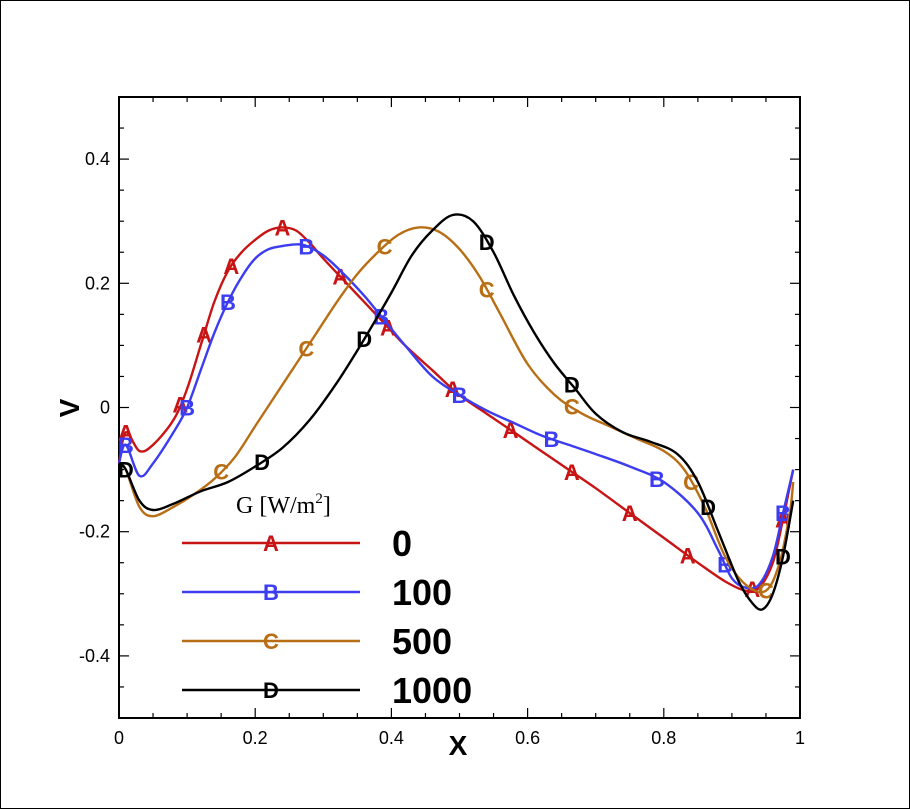 The width and height of the screenshot is (910, 809). Describe the element at coordinates (271, 592) in the screenshot. I see `legend-marker: B` at that location.